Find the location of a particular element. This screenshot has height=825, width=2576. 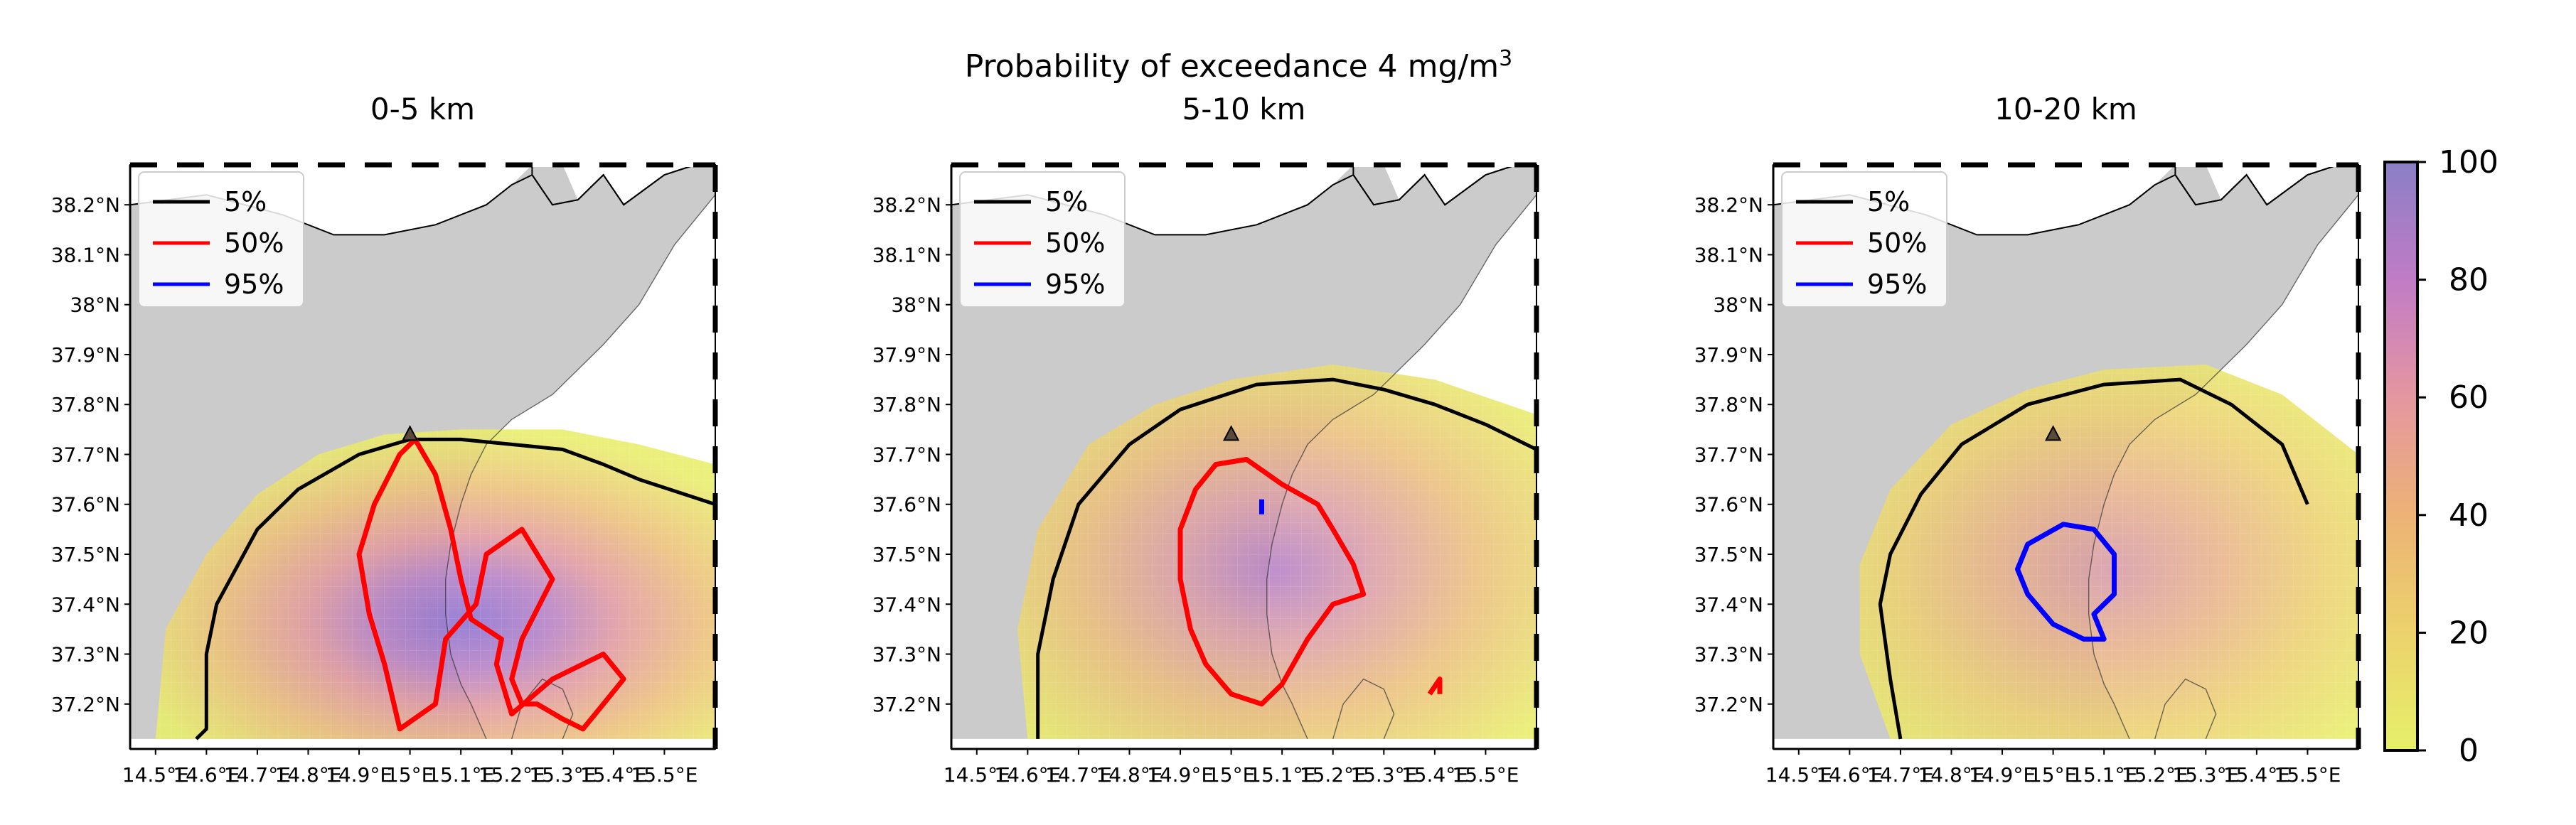

colorbar-tick-label: 0 is located at coordinates (2469, 751).